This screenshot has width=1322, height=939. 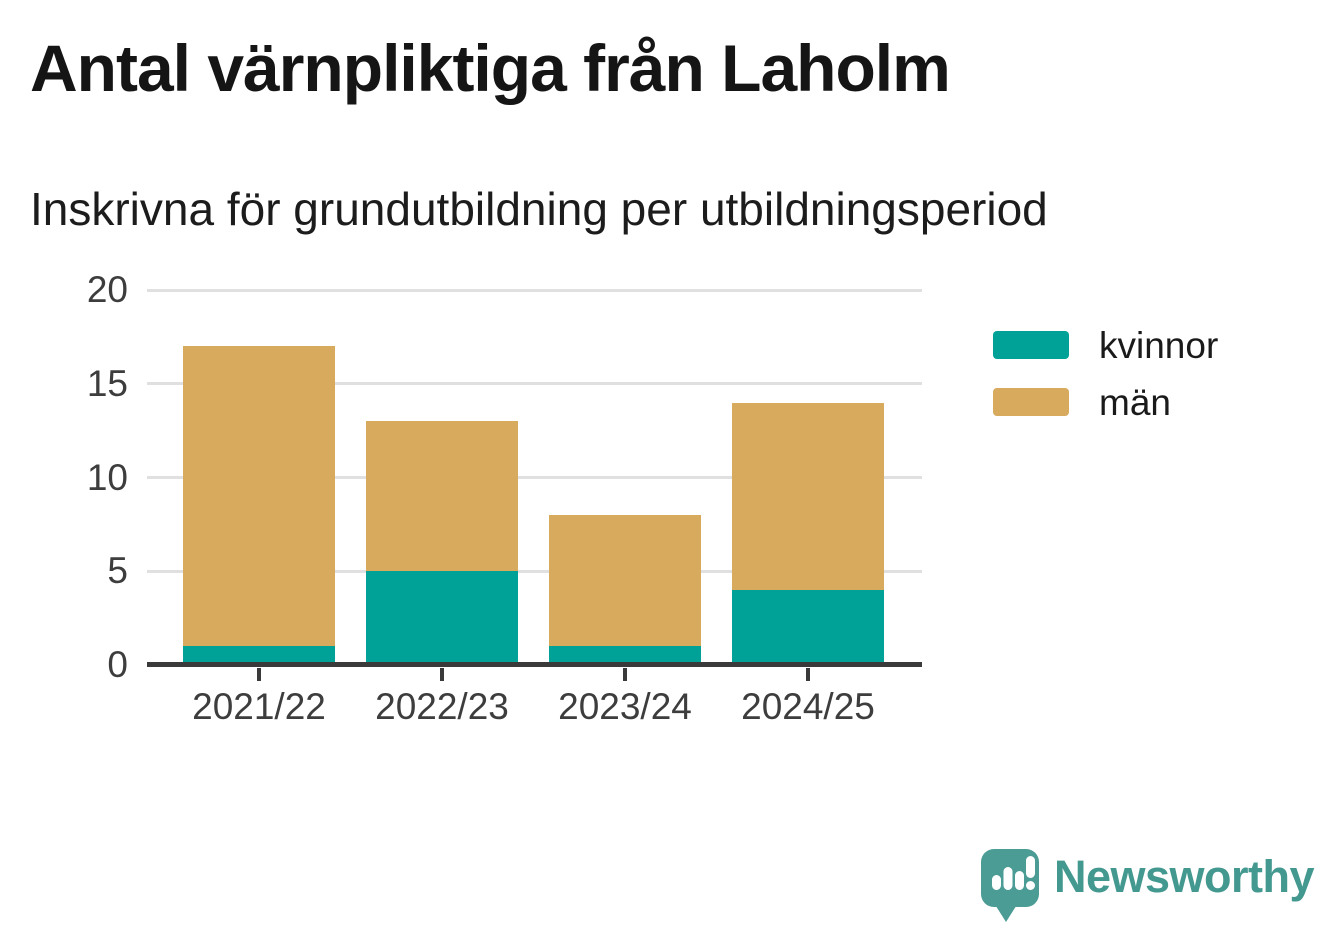 I want to click on bar-segment-kvinnor-2024/25, so click(x=808, y=627).